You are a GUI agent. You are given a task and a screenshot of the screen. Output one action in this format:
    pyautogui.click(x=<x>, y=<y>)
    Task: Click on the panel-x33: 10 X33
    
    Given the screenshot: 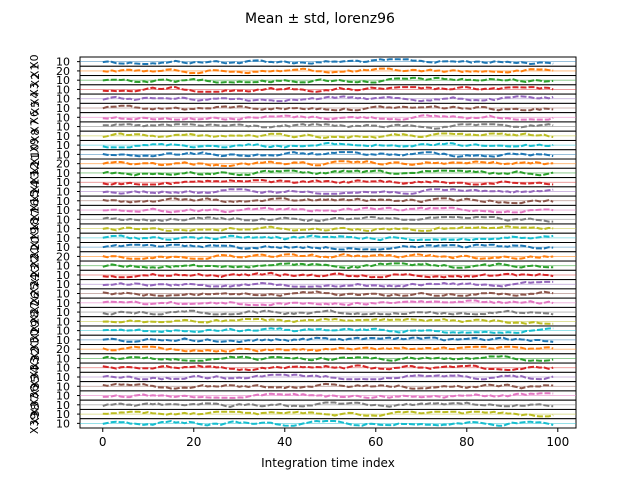 What is the action you would take?
    pyautogui.click(x=302, y=368)
    